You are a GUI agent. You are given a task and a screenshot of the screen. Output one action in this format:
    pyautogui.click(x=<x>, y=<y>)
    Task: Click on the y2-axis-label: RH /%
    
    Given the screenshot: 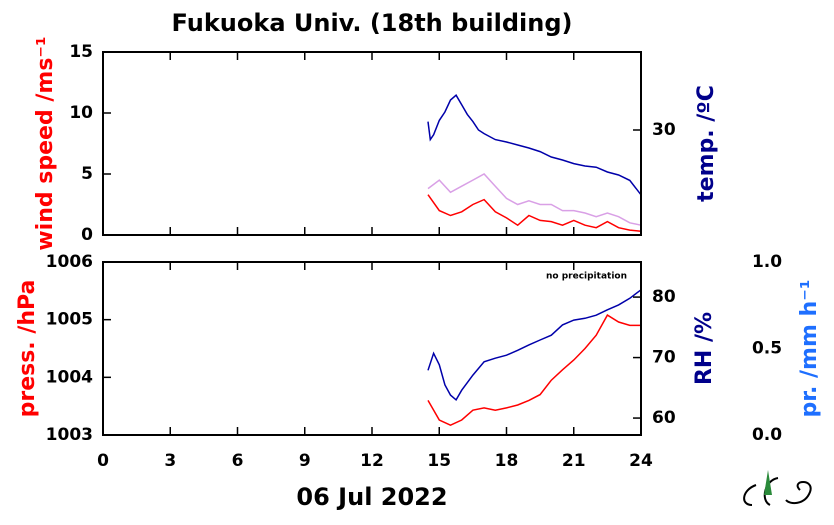 What is the action you would take?
    pyautogui.click(x=704, y=348)
    